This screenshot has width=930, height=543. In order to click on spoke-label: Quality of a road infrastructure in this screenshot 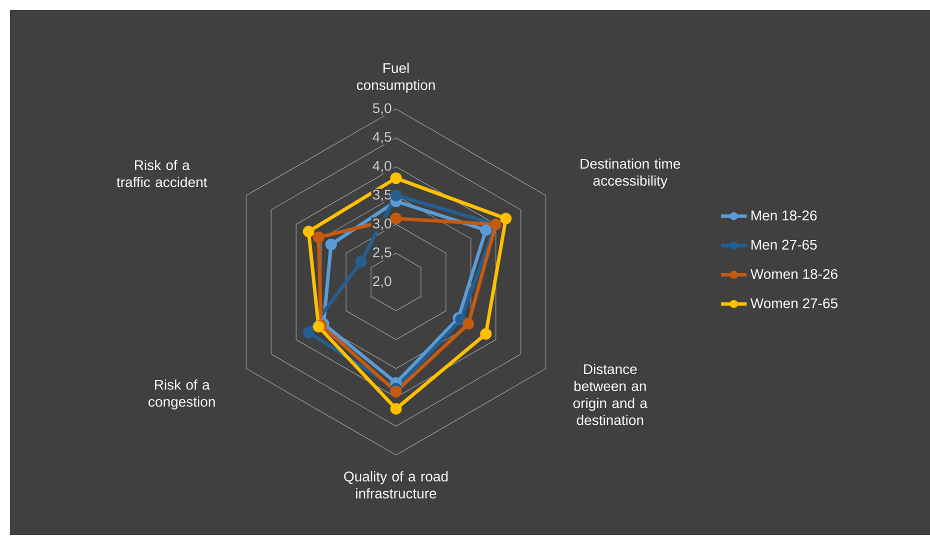, I will do `click(396, 484)`.